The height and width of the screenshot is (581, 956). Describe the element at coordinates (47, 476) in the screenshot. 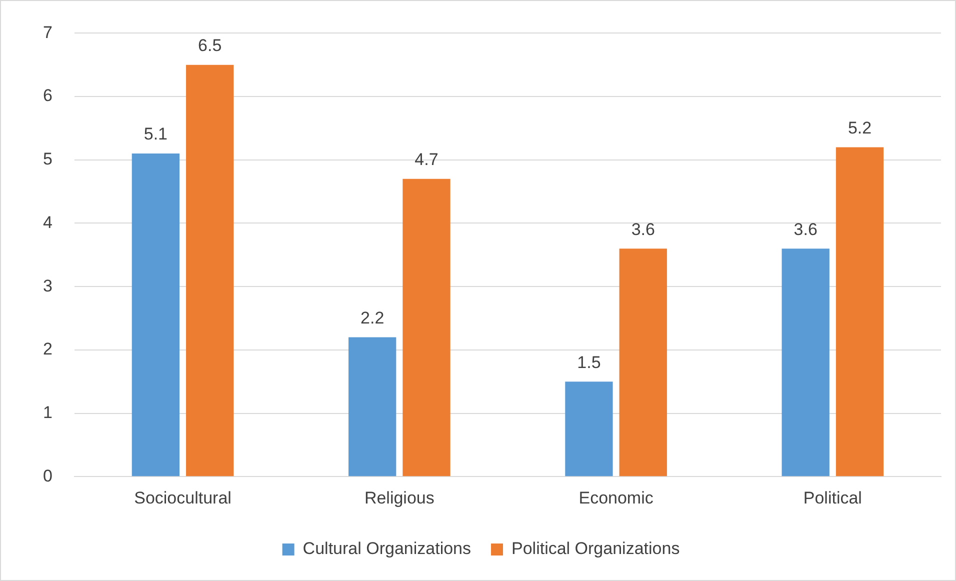

I see `y-tick-label: 0` at that location.